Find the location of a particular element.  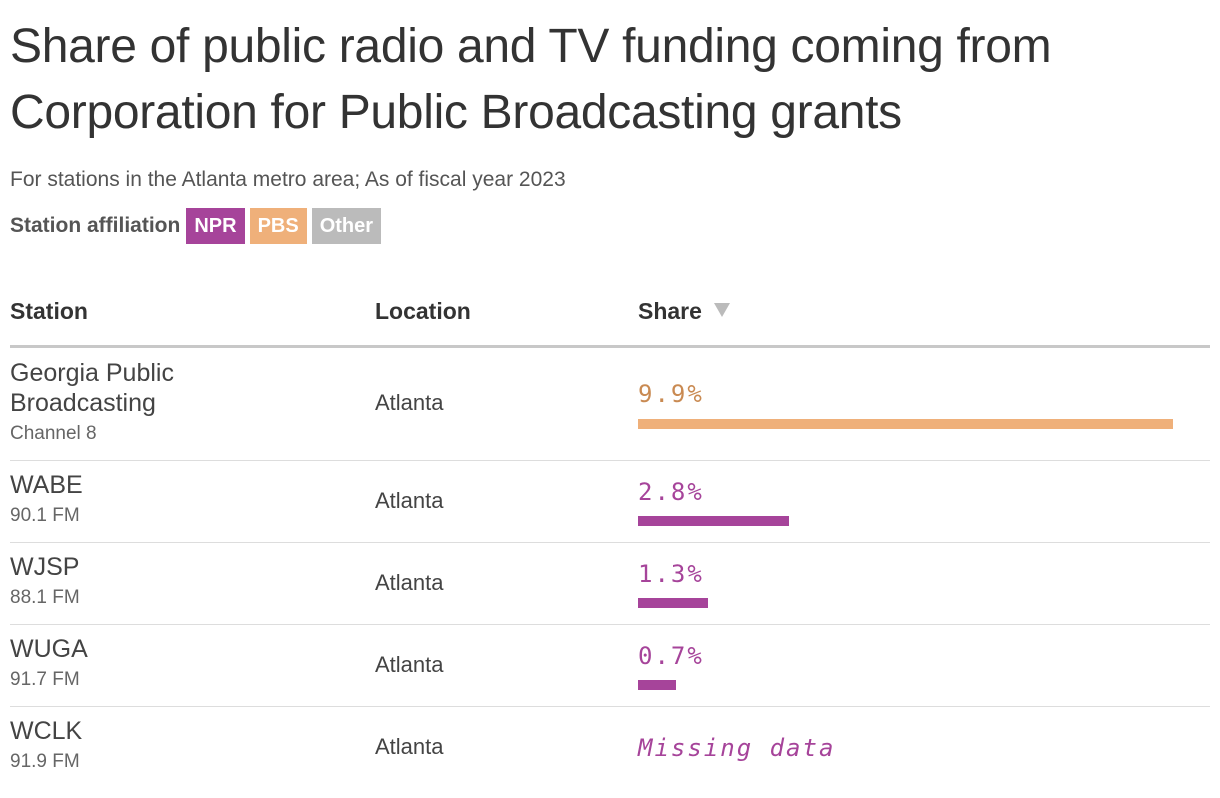

column-header-share-label: Share is located at coordinates (670, 311).